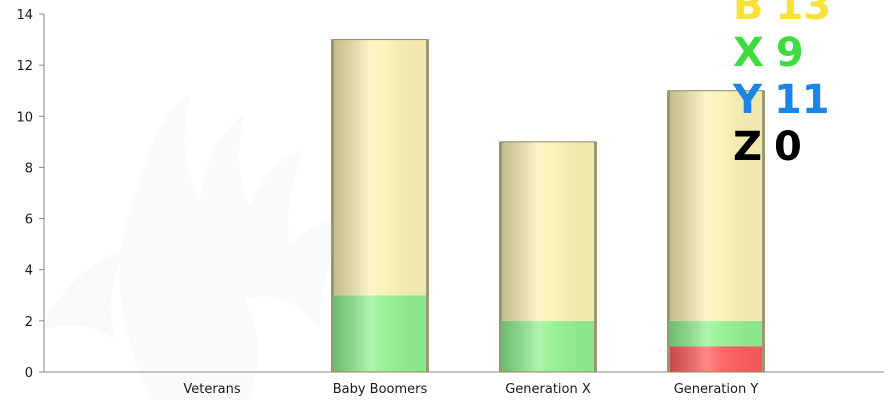  I want to click on legend-value: 0, so click(788, 147).